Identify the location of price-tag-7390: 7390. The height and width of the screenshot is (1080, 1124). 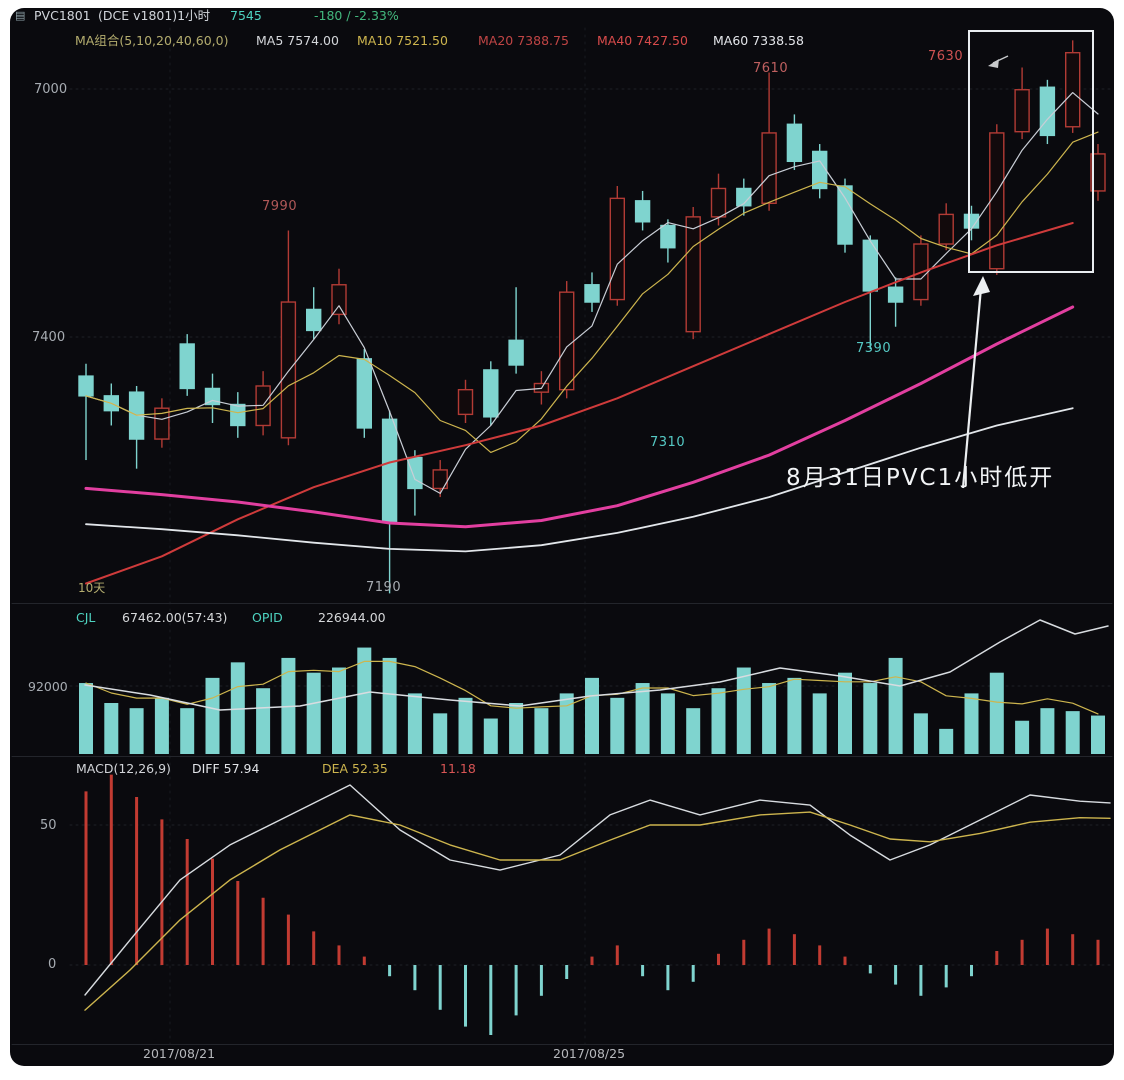
(874, 348).